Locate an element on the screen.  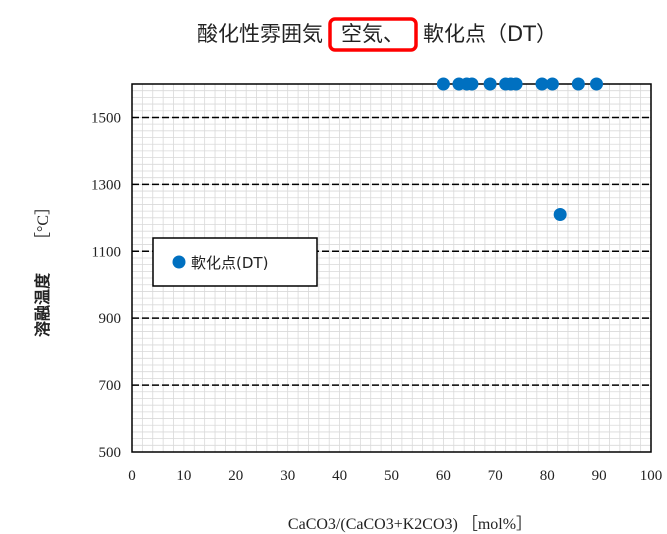
y-axis-title: 溶融温度 is located at coordinates (42, 304).